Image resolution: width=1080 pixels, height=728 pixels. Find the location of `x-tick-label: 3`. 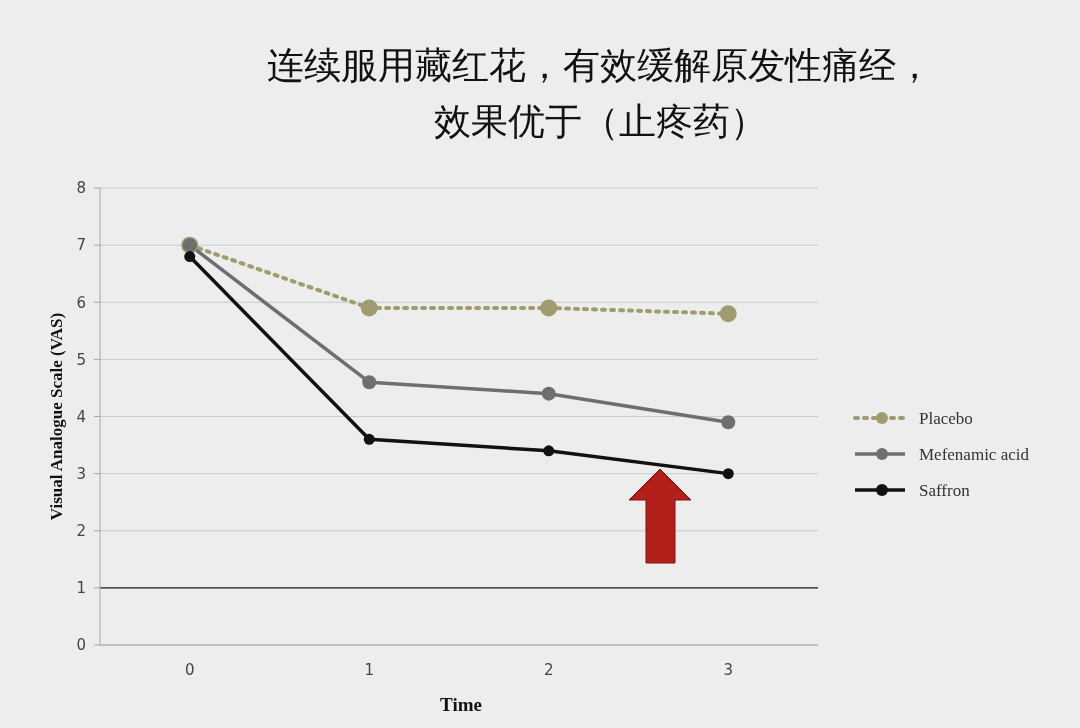

x-tick-label: 3 is located at coordinates (728, 670).